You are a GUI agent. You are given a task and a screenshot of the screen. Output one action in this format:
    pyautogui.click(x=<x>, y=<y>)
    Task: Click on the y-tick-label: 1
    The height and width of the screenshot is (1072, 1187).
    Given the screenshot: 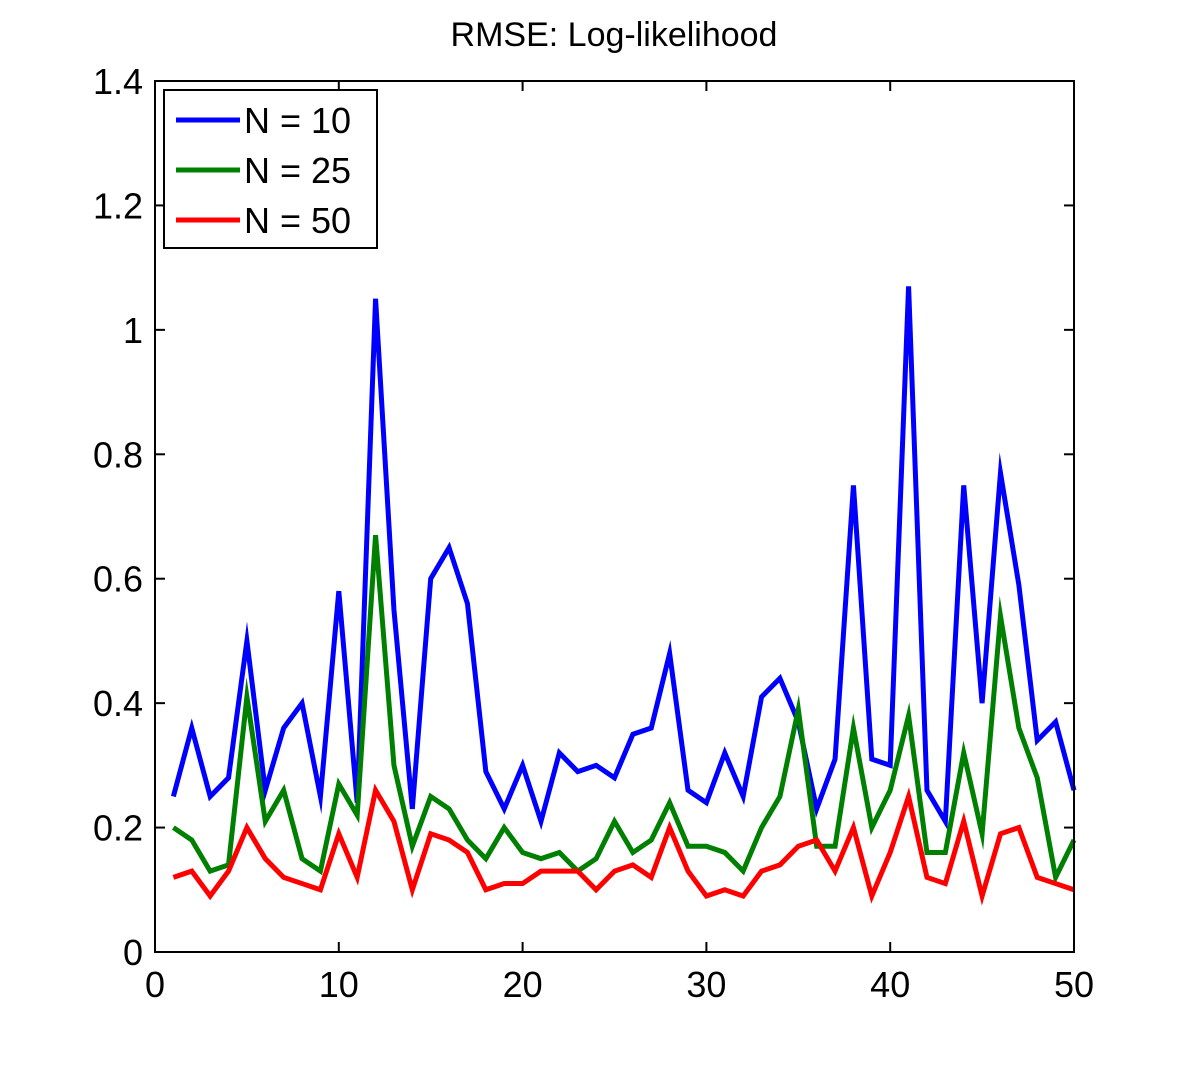 What is the action you would take?
    pyautogui.click(x=133, y=330)
    